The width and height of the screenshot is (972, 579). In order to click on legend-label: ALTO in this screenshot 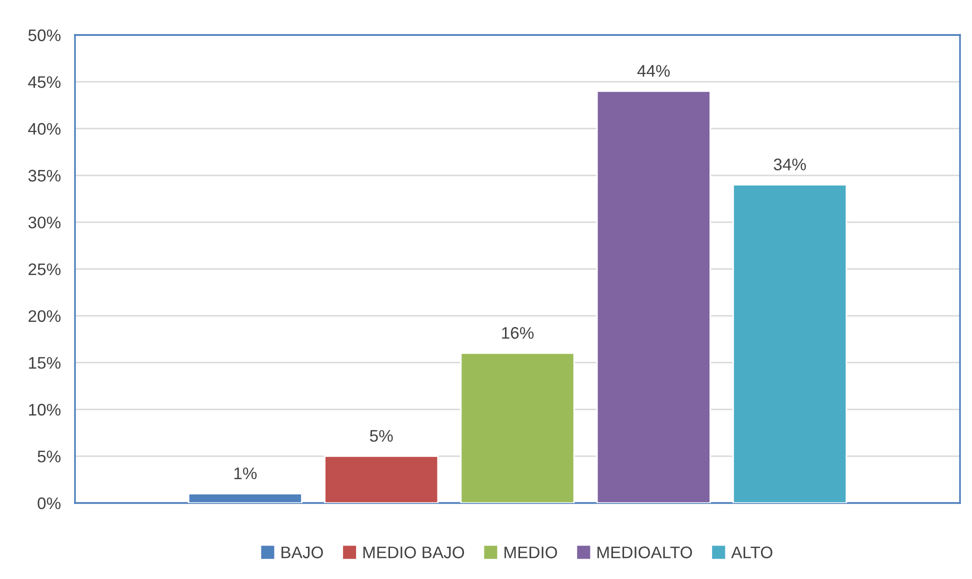, I will do `click(751, 552)`.